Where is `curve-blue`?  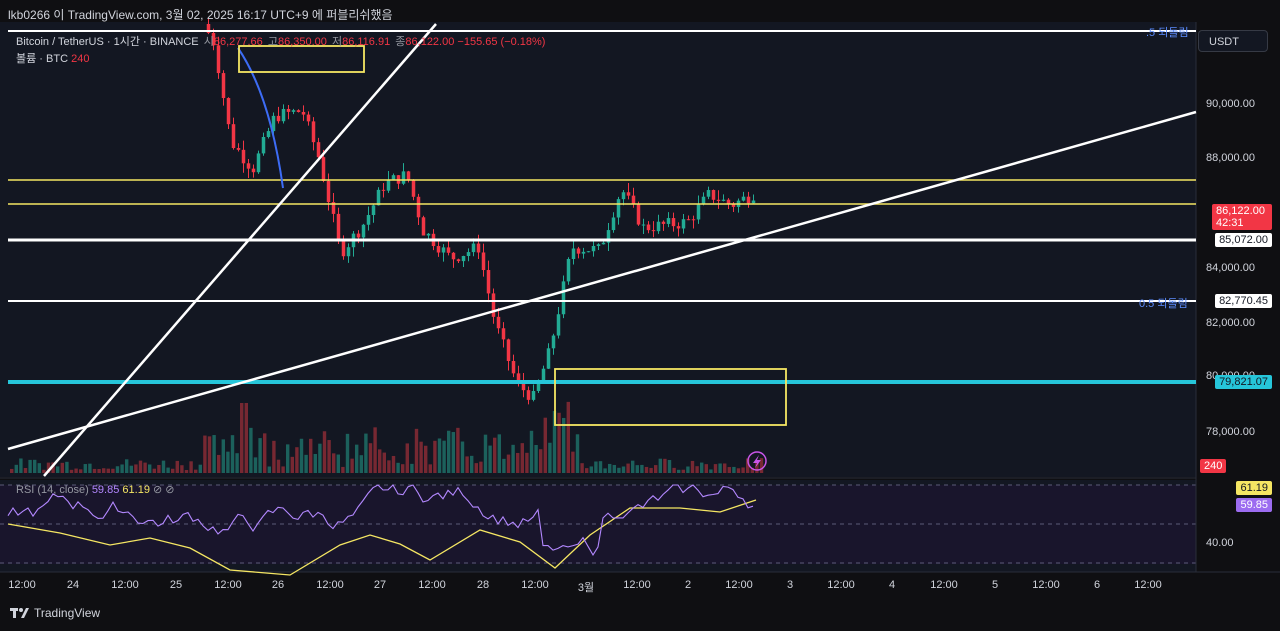 curve-blue is located at coordinates (260, 118).